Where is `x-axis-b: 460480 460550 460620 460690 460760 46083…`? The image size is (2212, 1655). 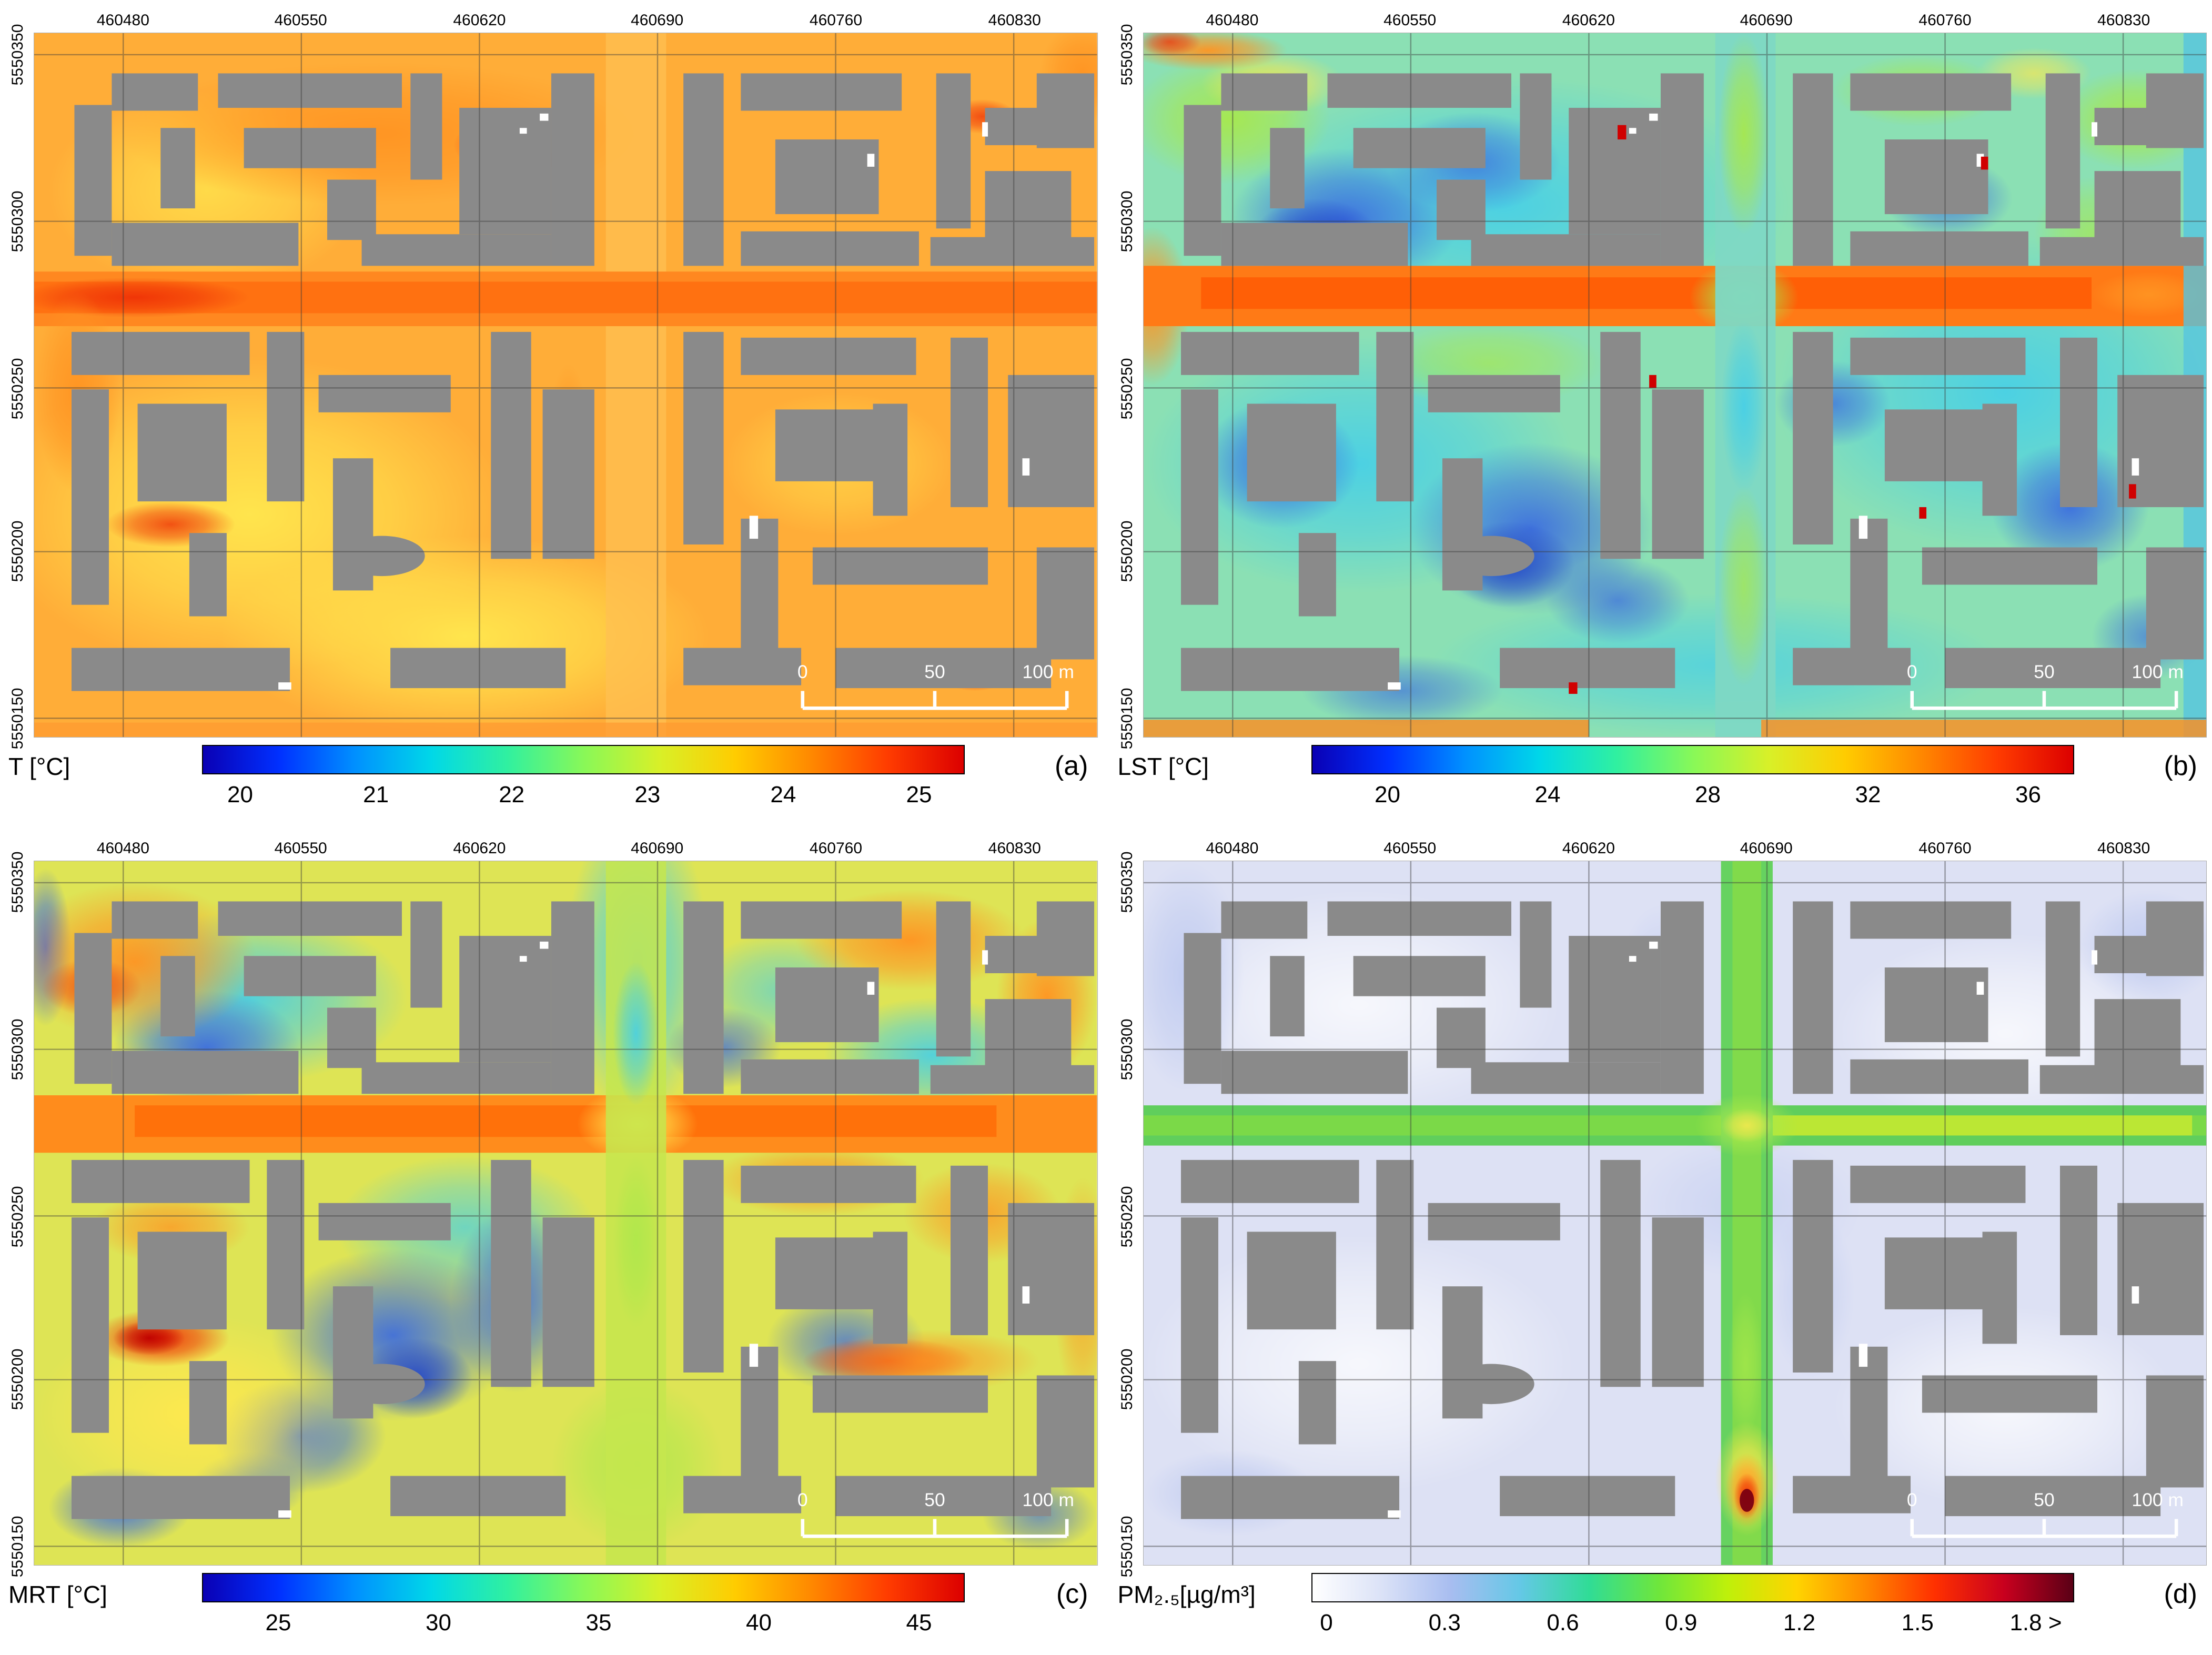
x-axis-b: 460480 460550 460620 460690 460760 46083… is located at coordinates (1675, 17).